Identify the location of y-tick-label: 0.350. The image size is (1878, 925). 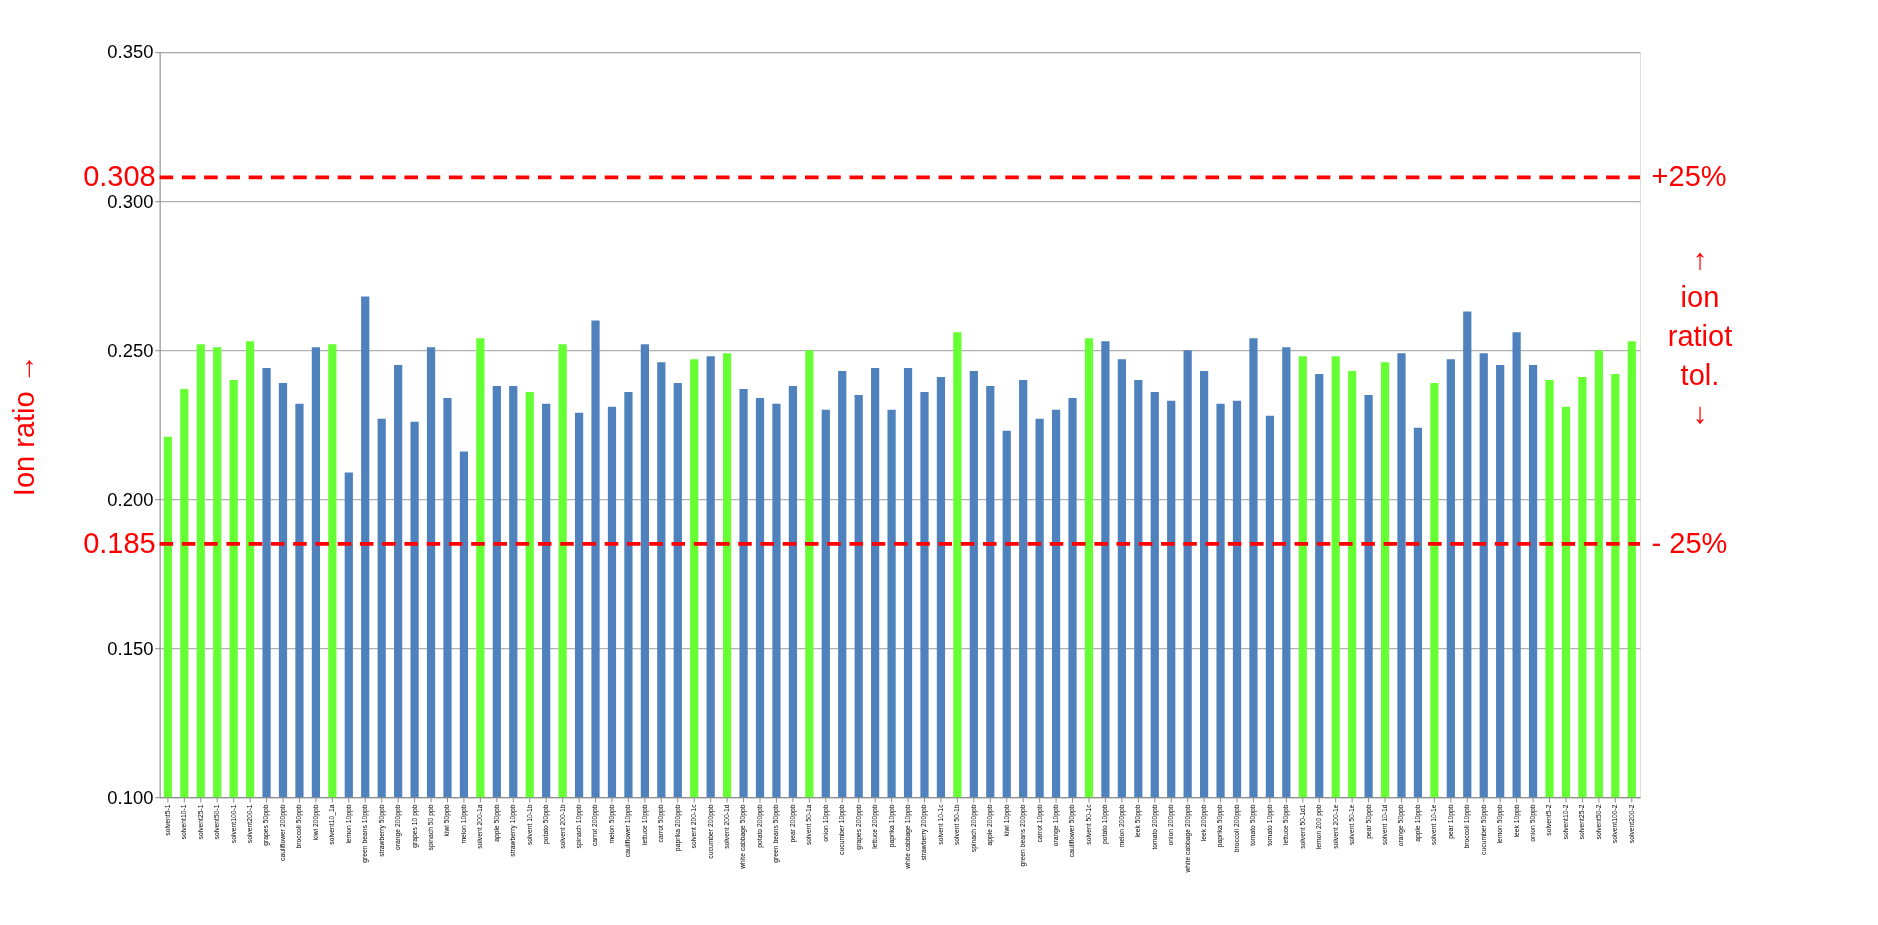
(130, 52).